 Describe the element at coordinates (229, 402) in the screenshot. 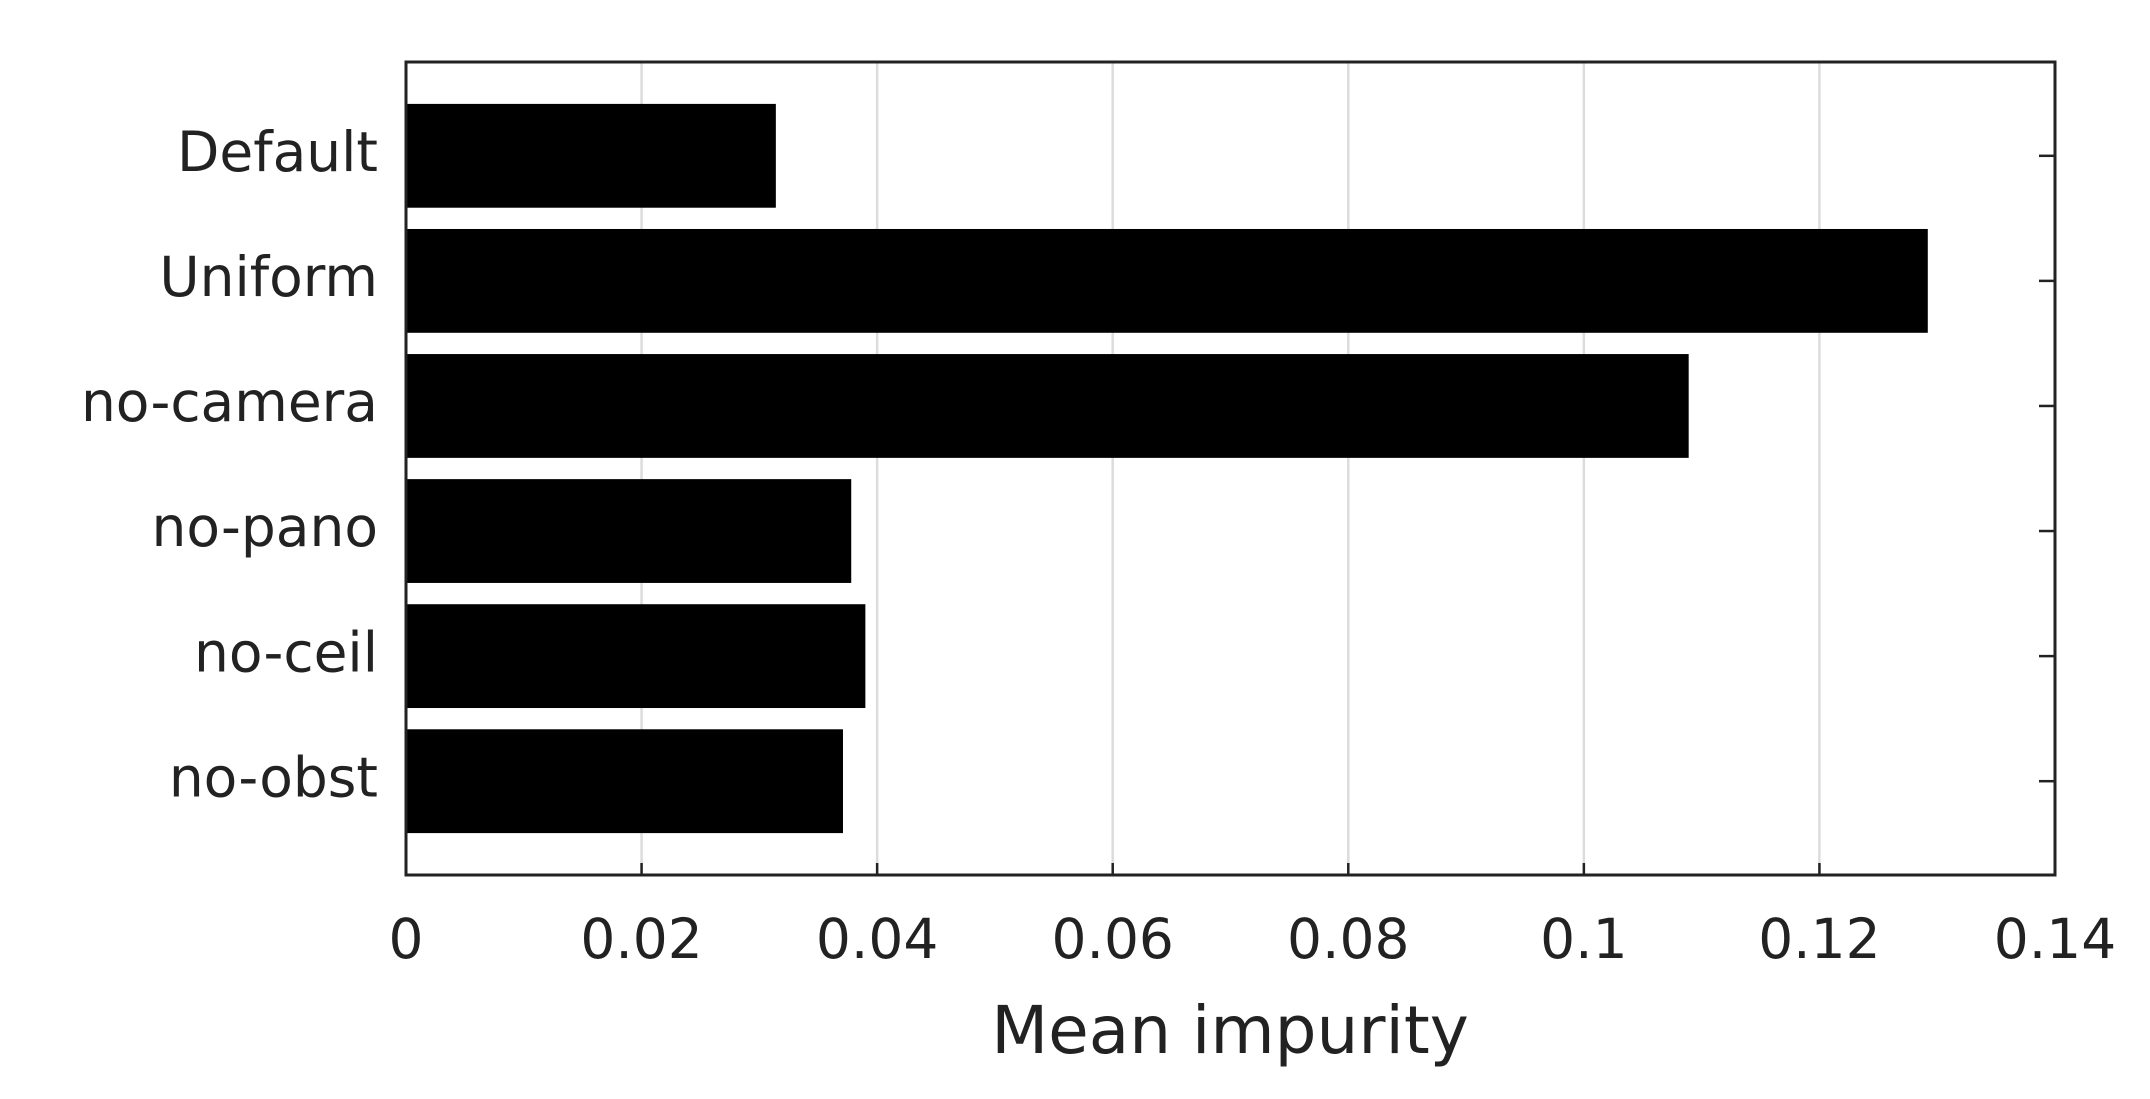

I see `y-tick-label: no-camera` at that location.